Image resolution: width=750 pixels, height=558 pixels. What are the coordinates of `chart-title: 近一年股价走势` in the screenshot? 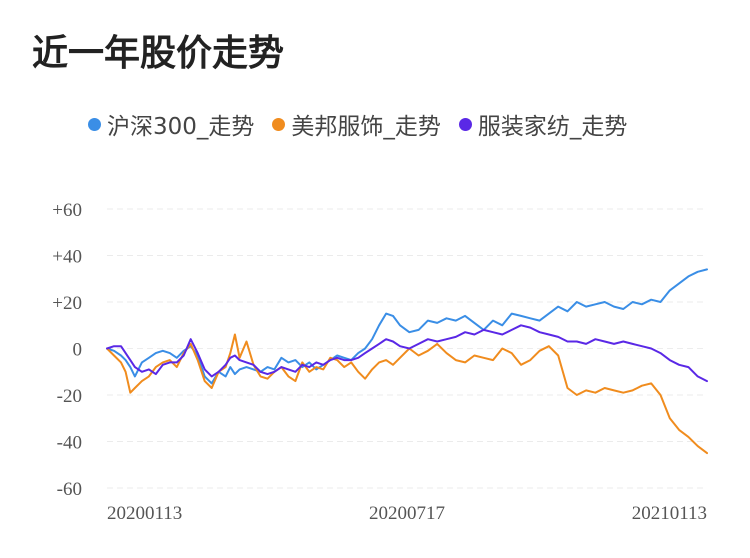 It's located at (158, 53).